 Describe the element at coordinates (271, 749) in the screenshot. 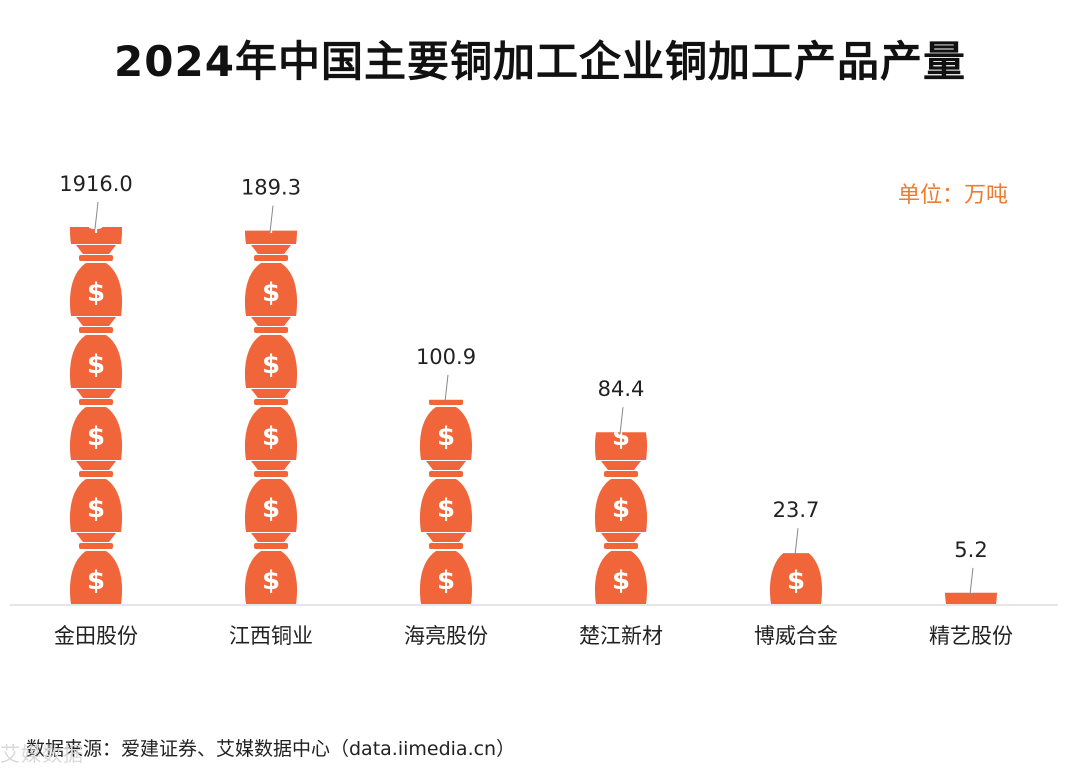

I see `source-note: 数据来源：爱建证券、艾媒数据中心（data.iimedia.cn）` at that location.